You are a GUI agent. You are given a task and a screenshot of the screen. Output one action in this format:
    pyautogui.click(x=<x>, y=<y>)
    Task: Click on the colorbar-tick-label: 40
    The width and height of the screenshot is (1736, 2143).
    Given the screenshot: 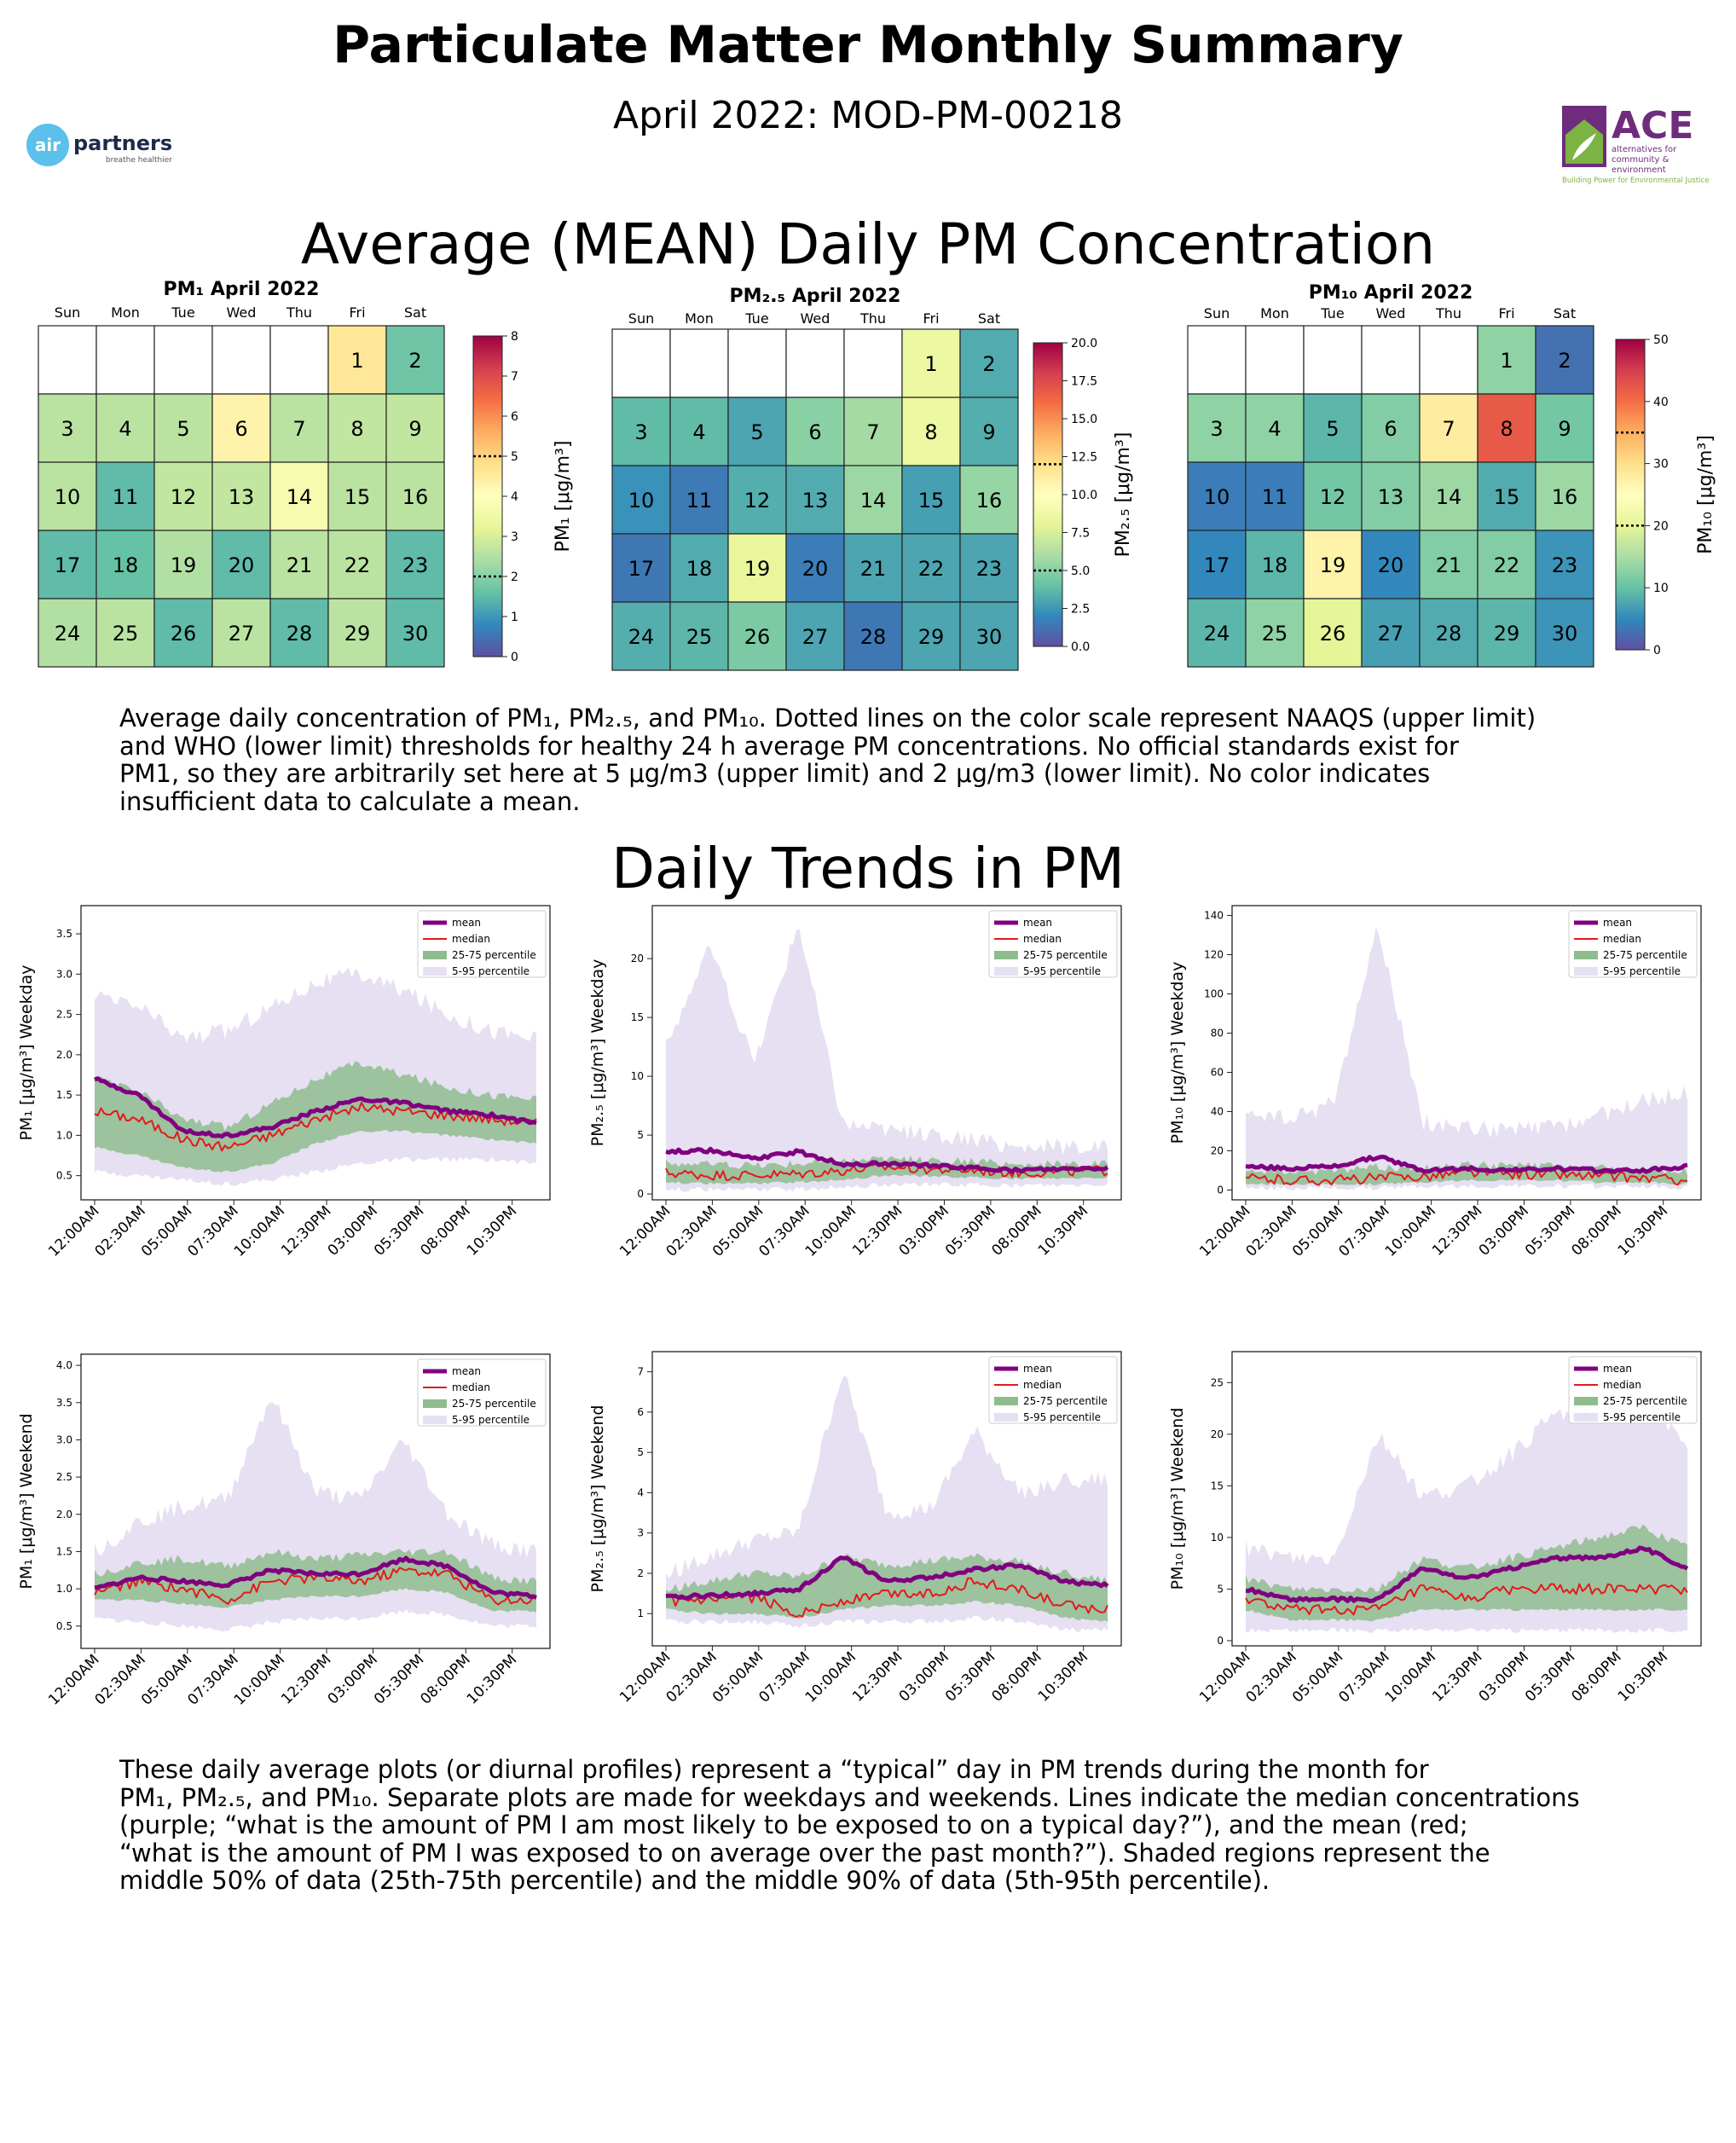 What is the action you would take?
    pyautogui.click(x=1661, y=402)
    